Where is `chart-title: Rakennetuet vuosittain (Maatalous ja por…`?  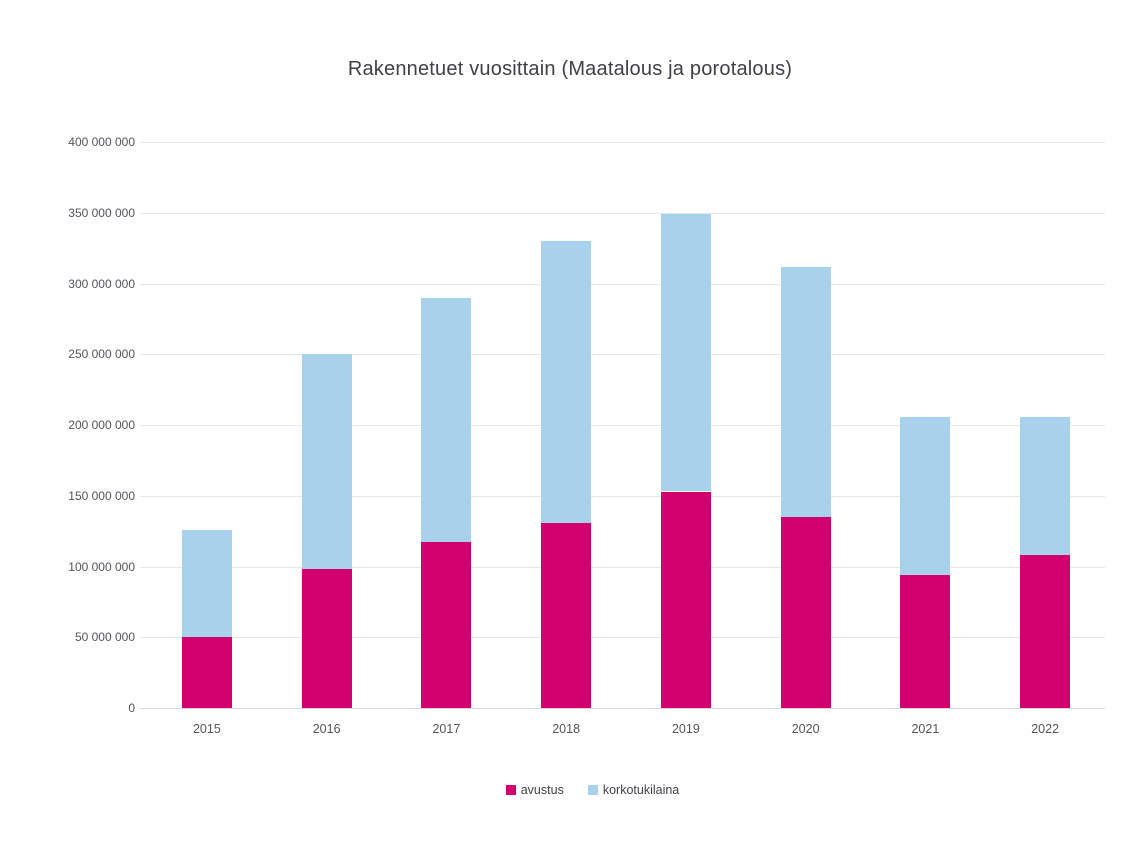
chart-title: Rakennetuet vuosittain (Maatalous ja por… is located at coordinates (570, 69).